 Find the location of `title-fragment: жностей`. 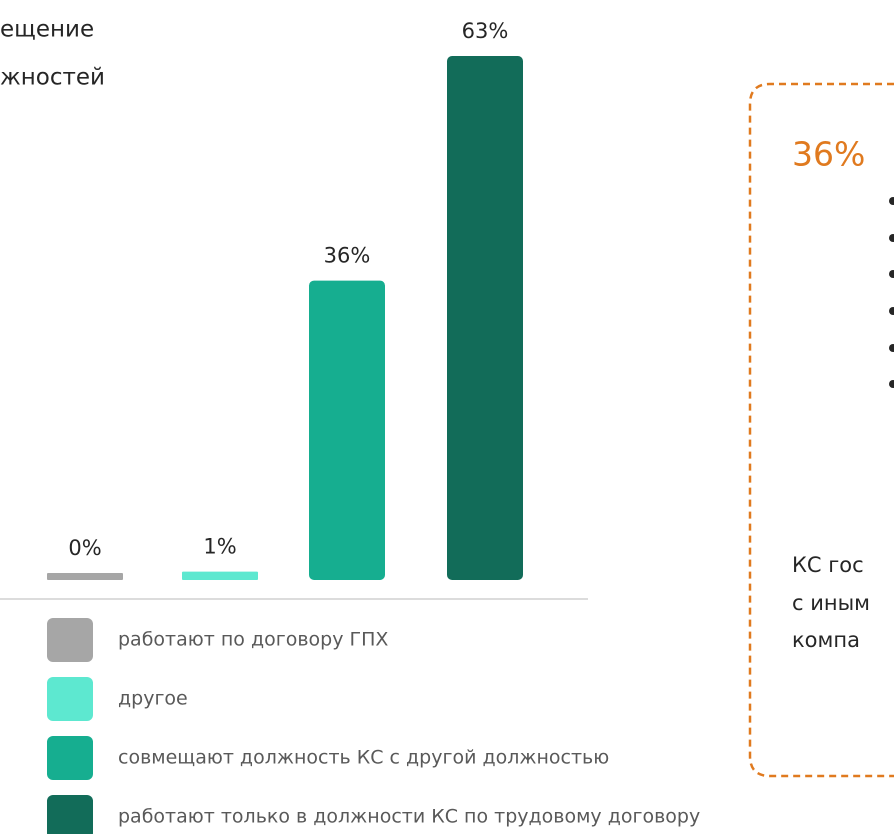

title-fragment: жностей is located at coordinates (52, 78).